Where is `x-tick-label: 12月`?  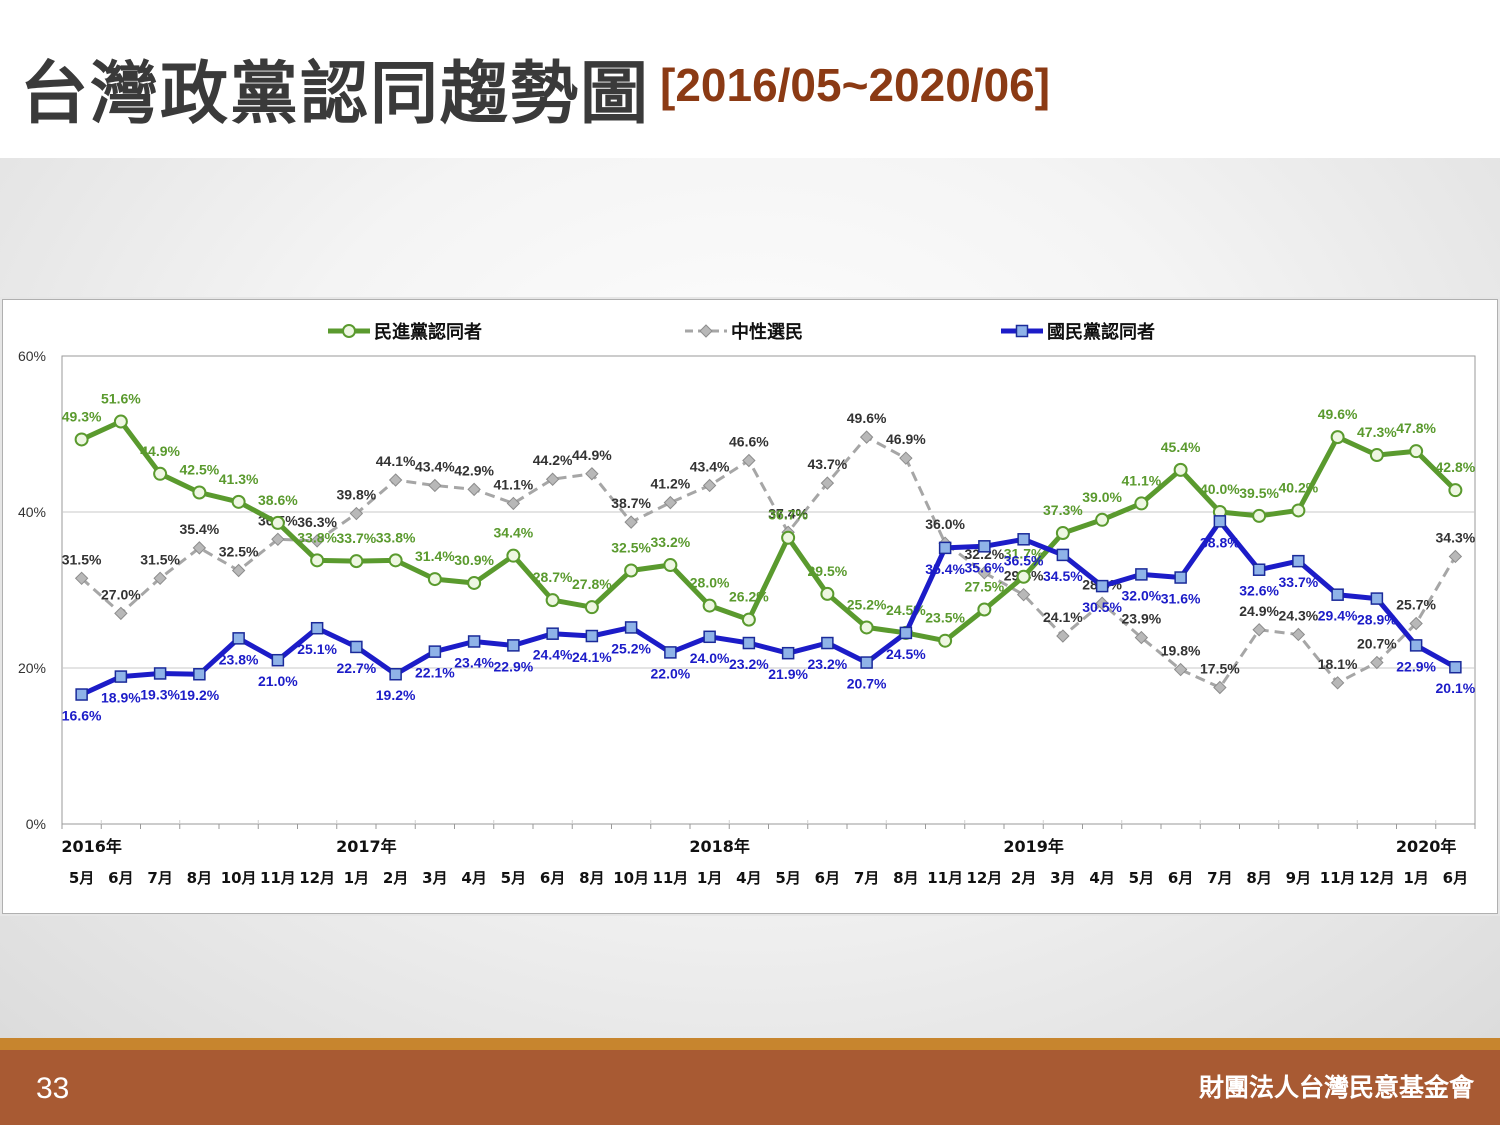 x-tick-label: 12月 is located at coordinates (1377, 878).